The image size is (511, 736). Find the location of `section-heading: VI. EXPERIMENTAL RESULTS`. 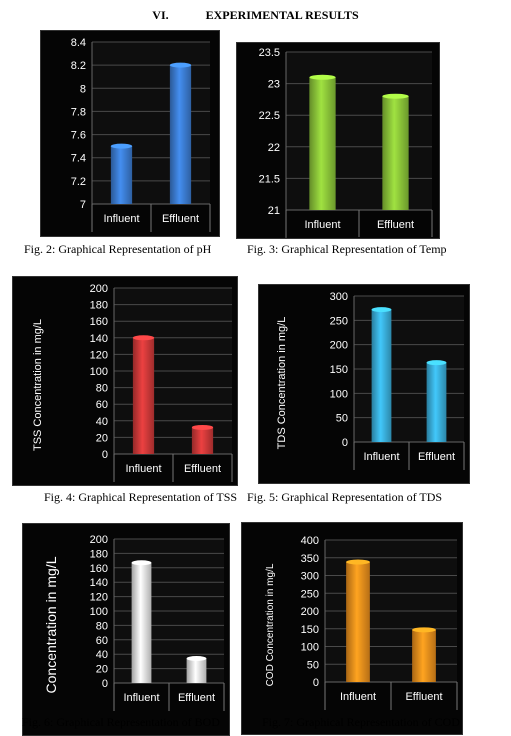

section-heading: VI. EXPERIMENTAL RESULTS is located at coordinates (255, 15).